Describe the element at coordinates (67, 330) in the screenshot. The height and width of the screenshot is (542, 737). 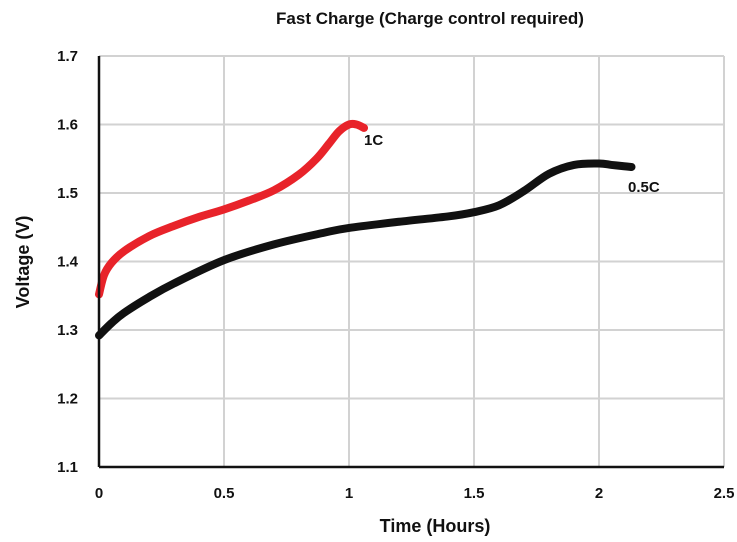
I see `y-tick-label: 1.3` at that location.